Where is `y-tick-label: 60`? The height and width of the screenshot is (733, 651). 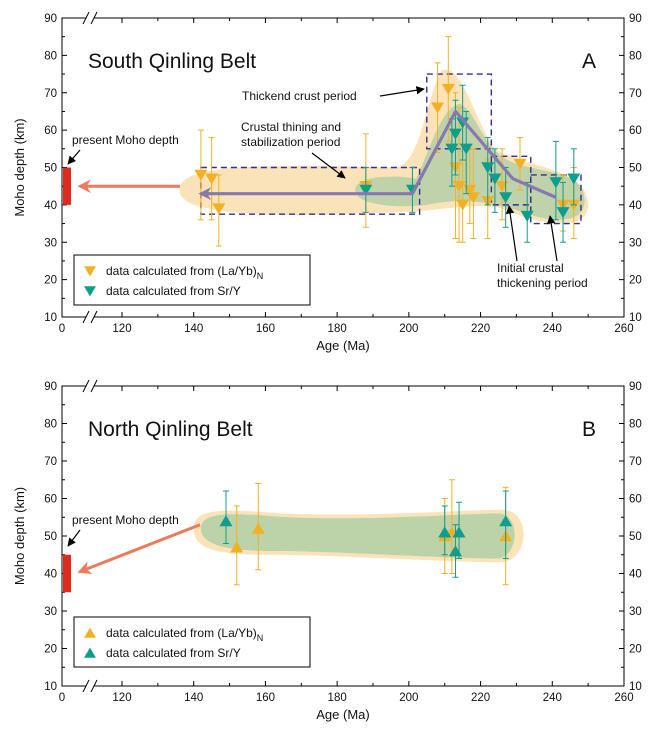 y-tick-label: 60 is located at coordinates (50, 500).